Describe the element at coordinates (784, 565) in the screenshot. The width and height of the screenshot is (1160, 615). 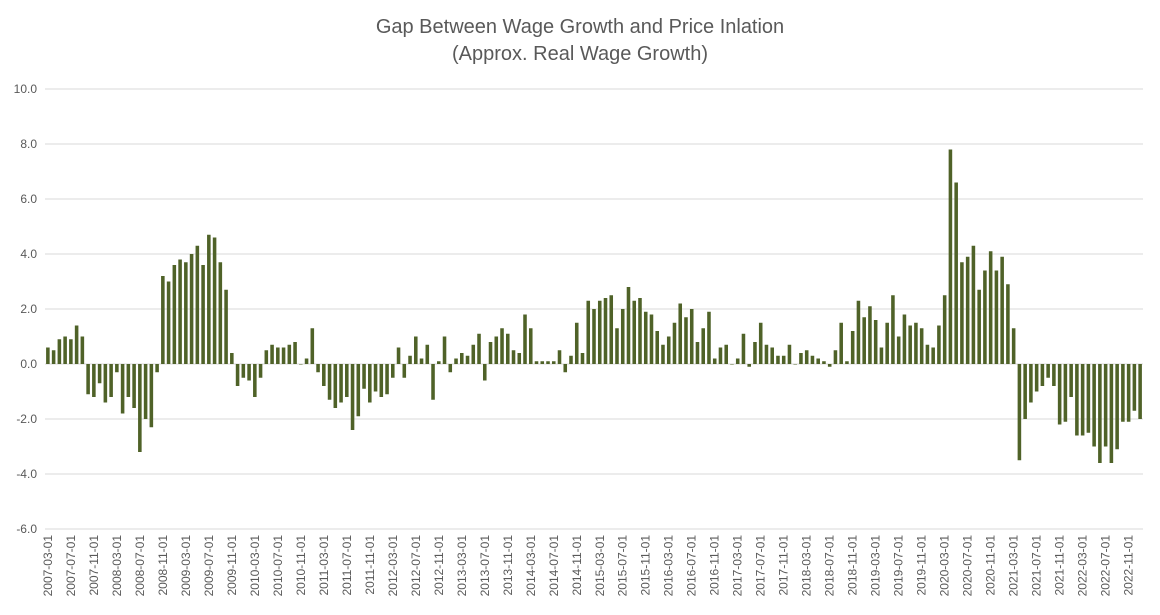
I see `x-tick-label: 2017-11-01` at that location.